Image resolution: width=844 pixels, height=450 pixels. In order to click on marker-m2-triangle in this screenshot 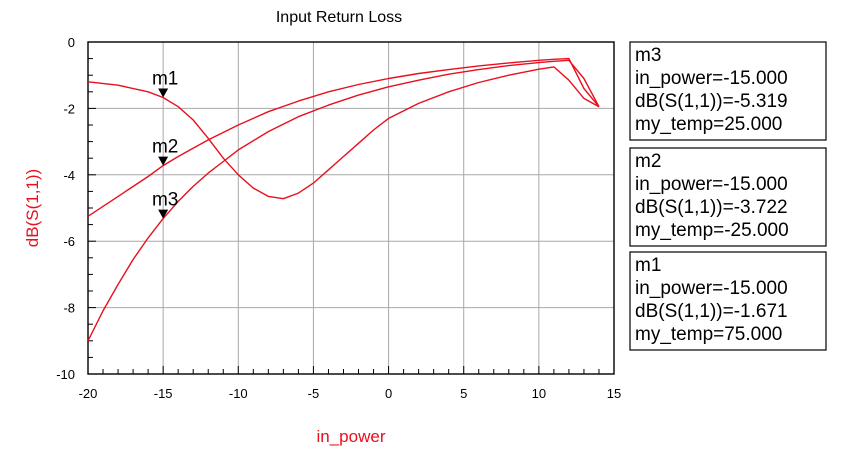, I will do `click(163, 161)`.